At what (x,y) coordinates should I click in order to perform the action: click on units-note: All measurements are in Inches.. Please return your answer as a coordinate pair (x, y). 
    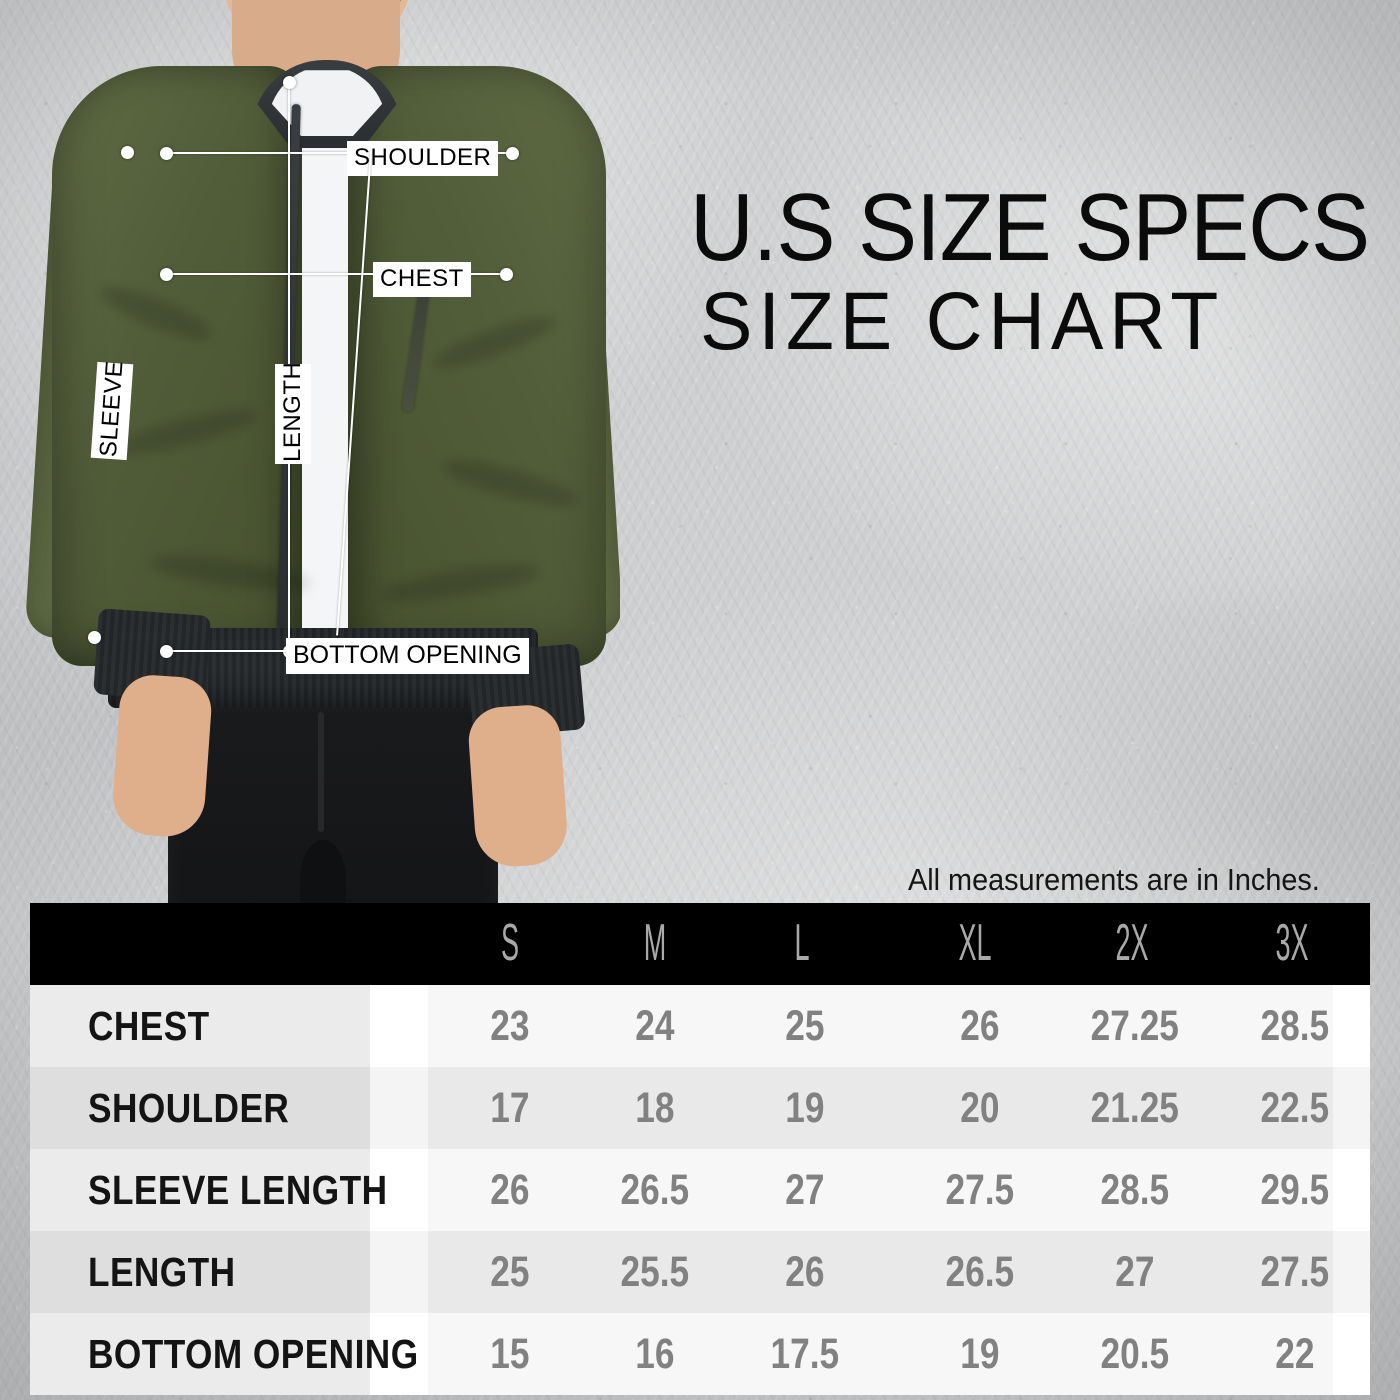
    Looking at the image, I should click on (1114, 879).